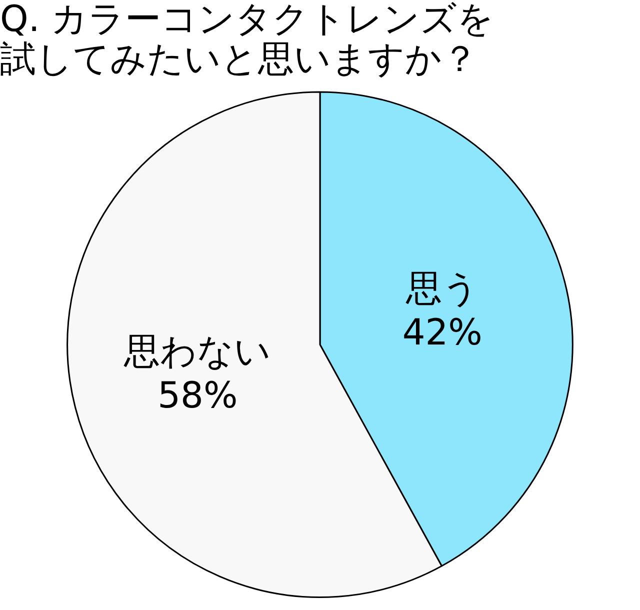 The width and height of the screenshot is (640, 610). What do you see at coordinates (198, 395) in the screenshot?
I see `data-label: 58%` at bounding box center [198, 395].